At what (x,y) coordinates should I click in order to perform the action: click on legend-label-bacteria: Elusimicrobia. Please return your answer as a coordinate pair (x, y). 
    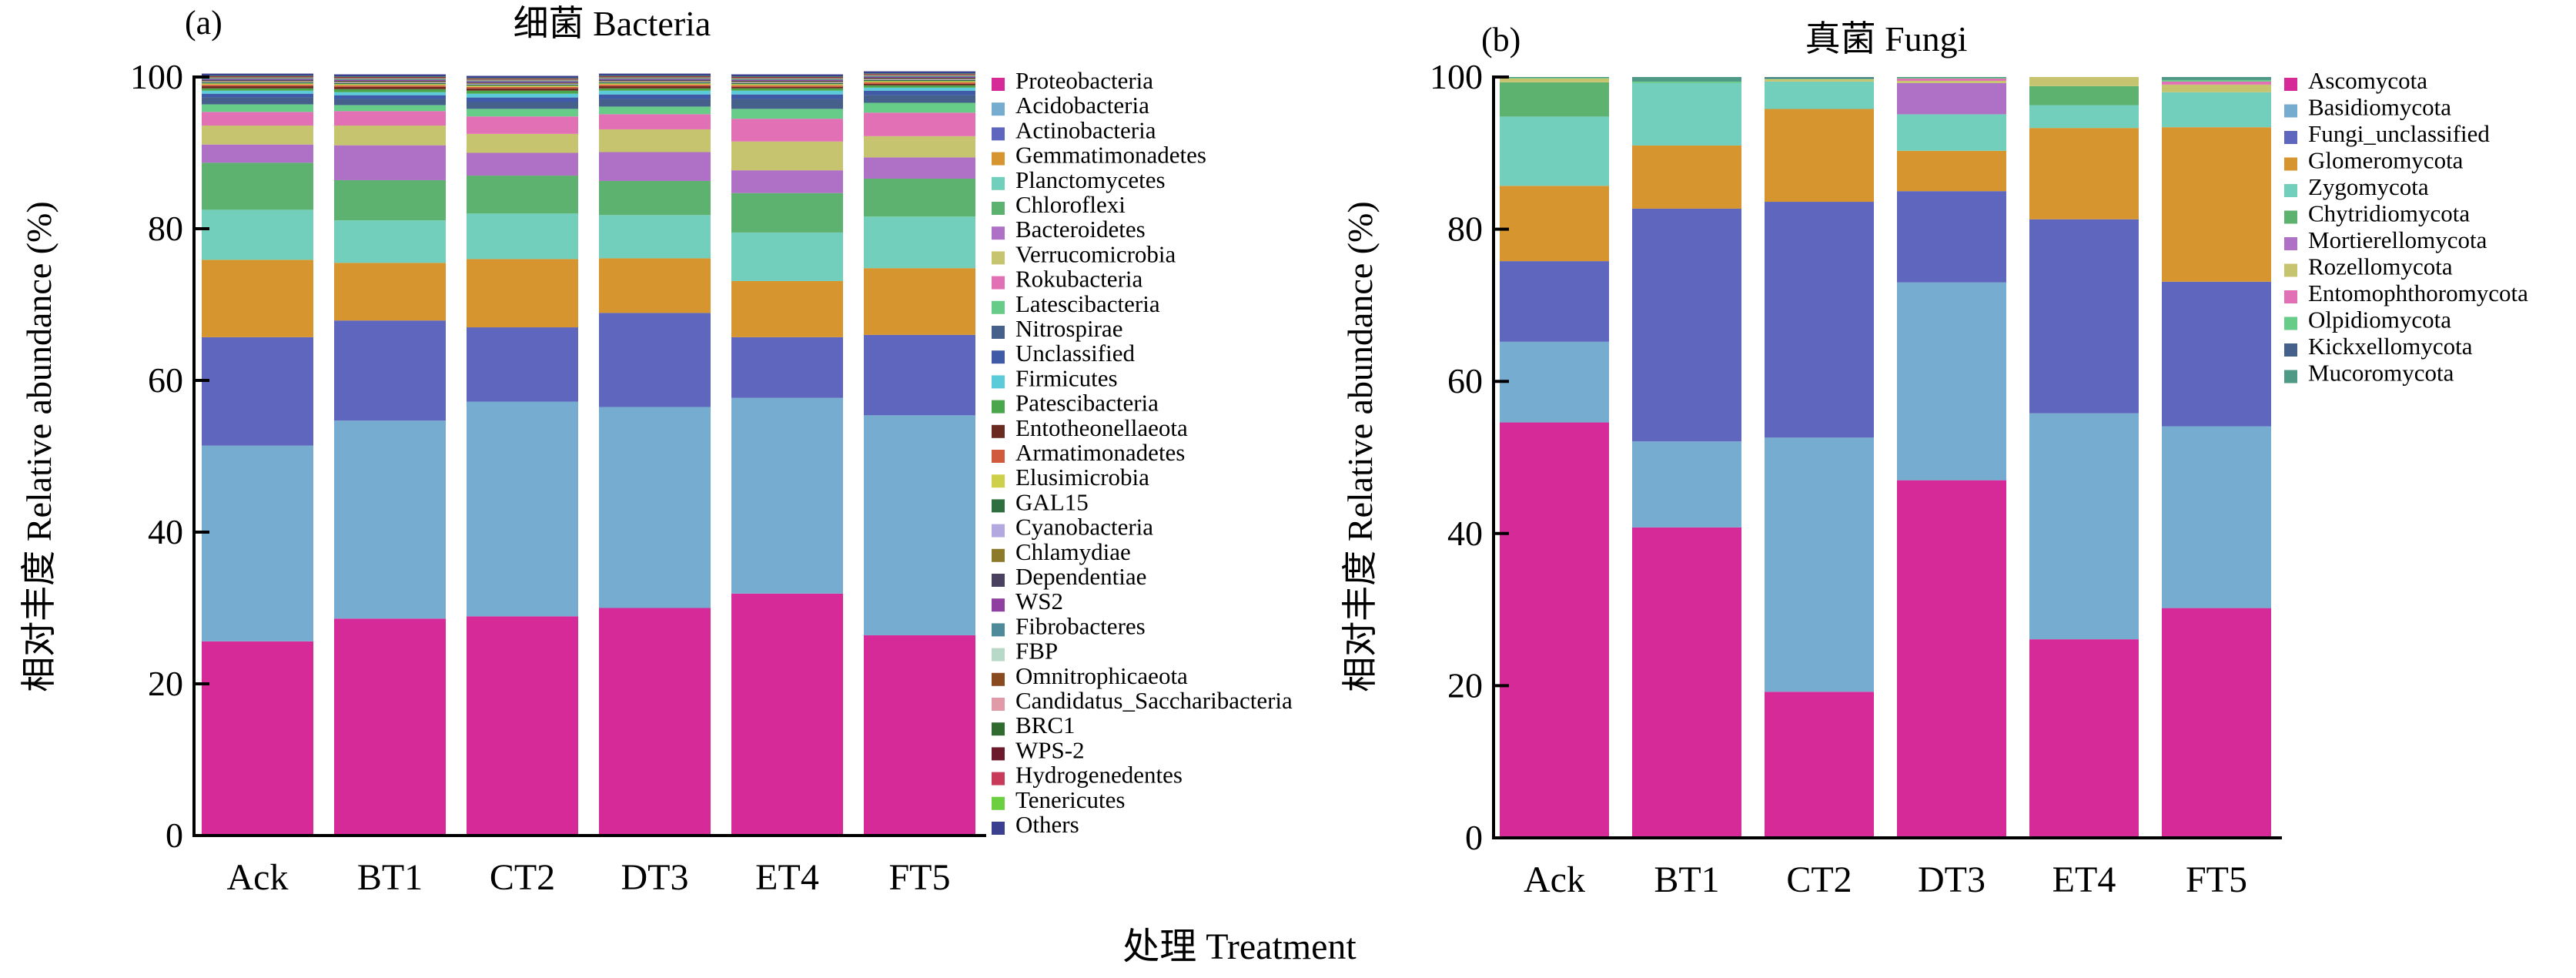
    Looking at the image, I should click on (1082, 477).